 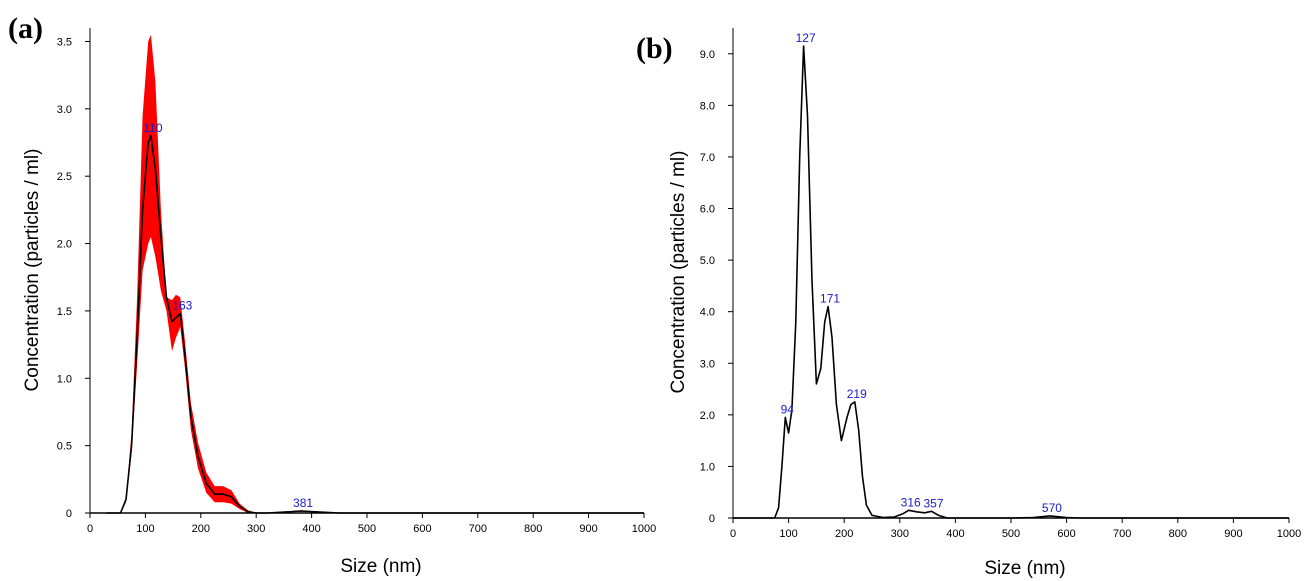 What do you see at coordinates (933, 503) in the screenshot?
I see `peak-label: 357` at bounding box center [933, 503].